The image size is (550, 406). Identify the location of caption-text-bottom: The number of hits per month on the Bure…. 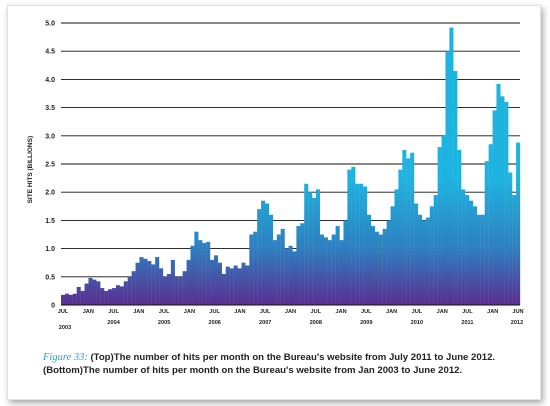
(272, 370).